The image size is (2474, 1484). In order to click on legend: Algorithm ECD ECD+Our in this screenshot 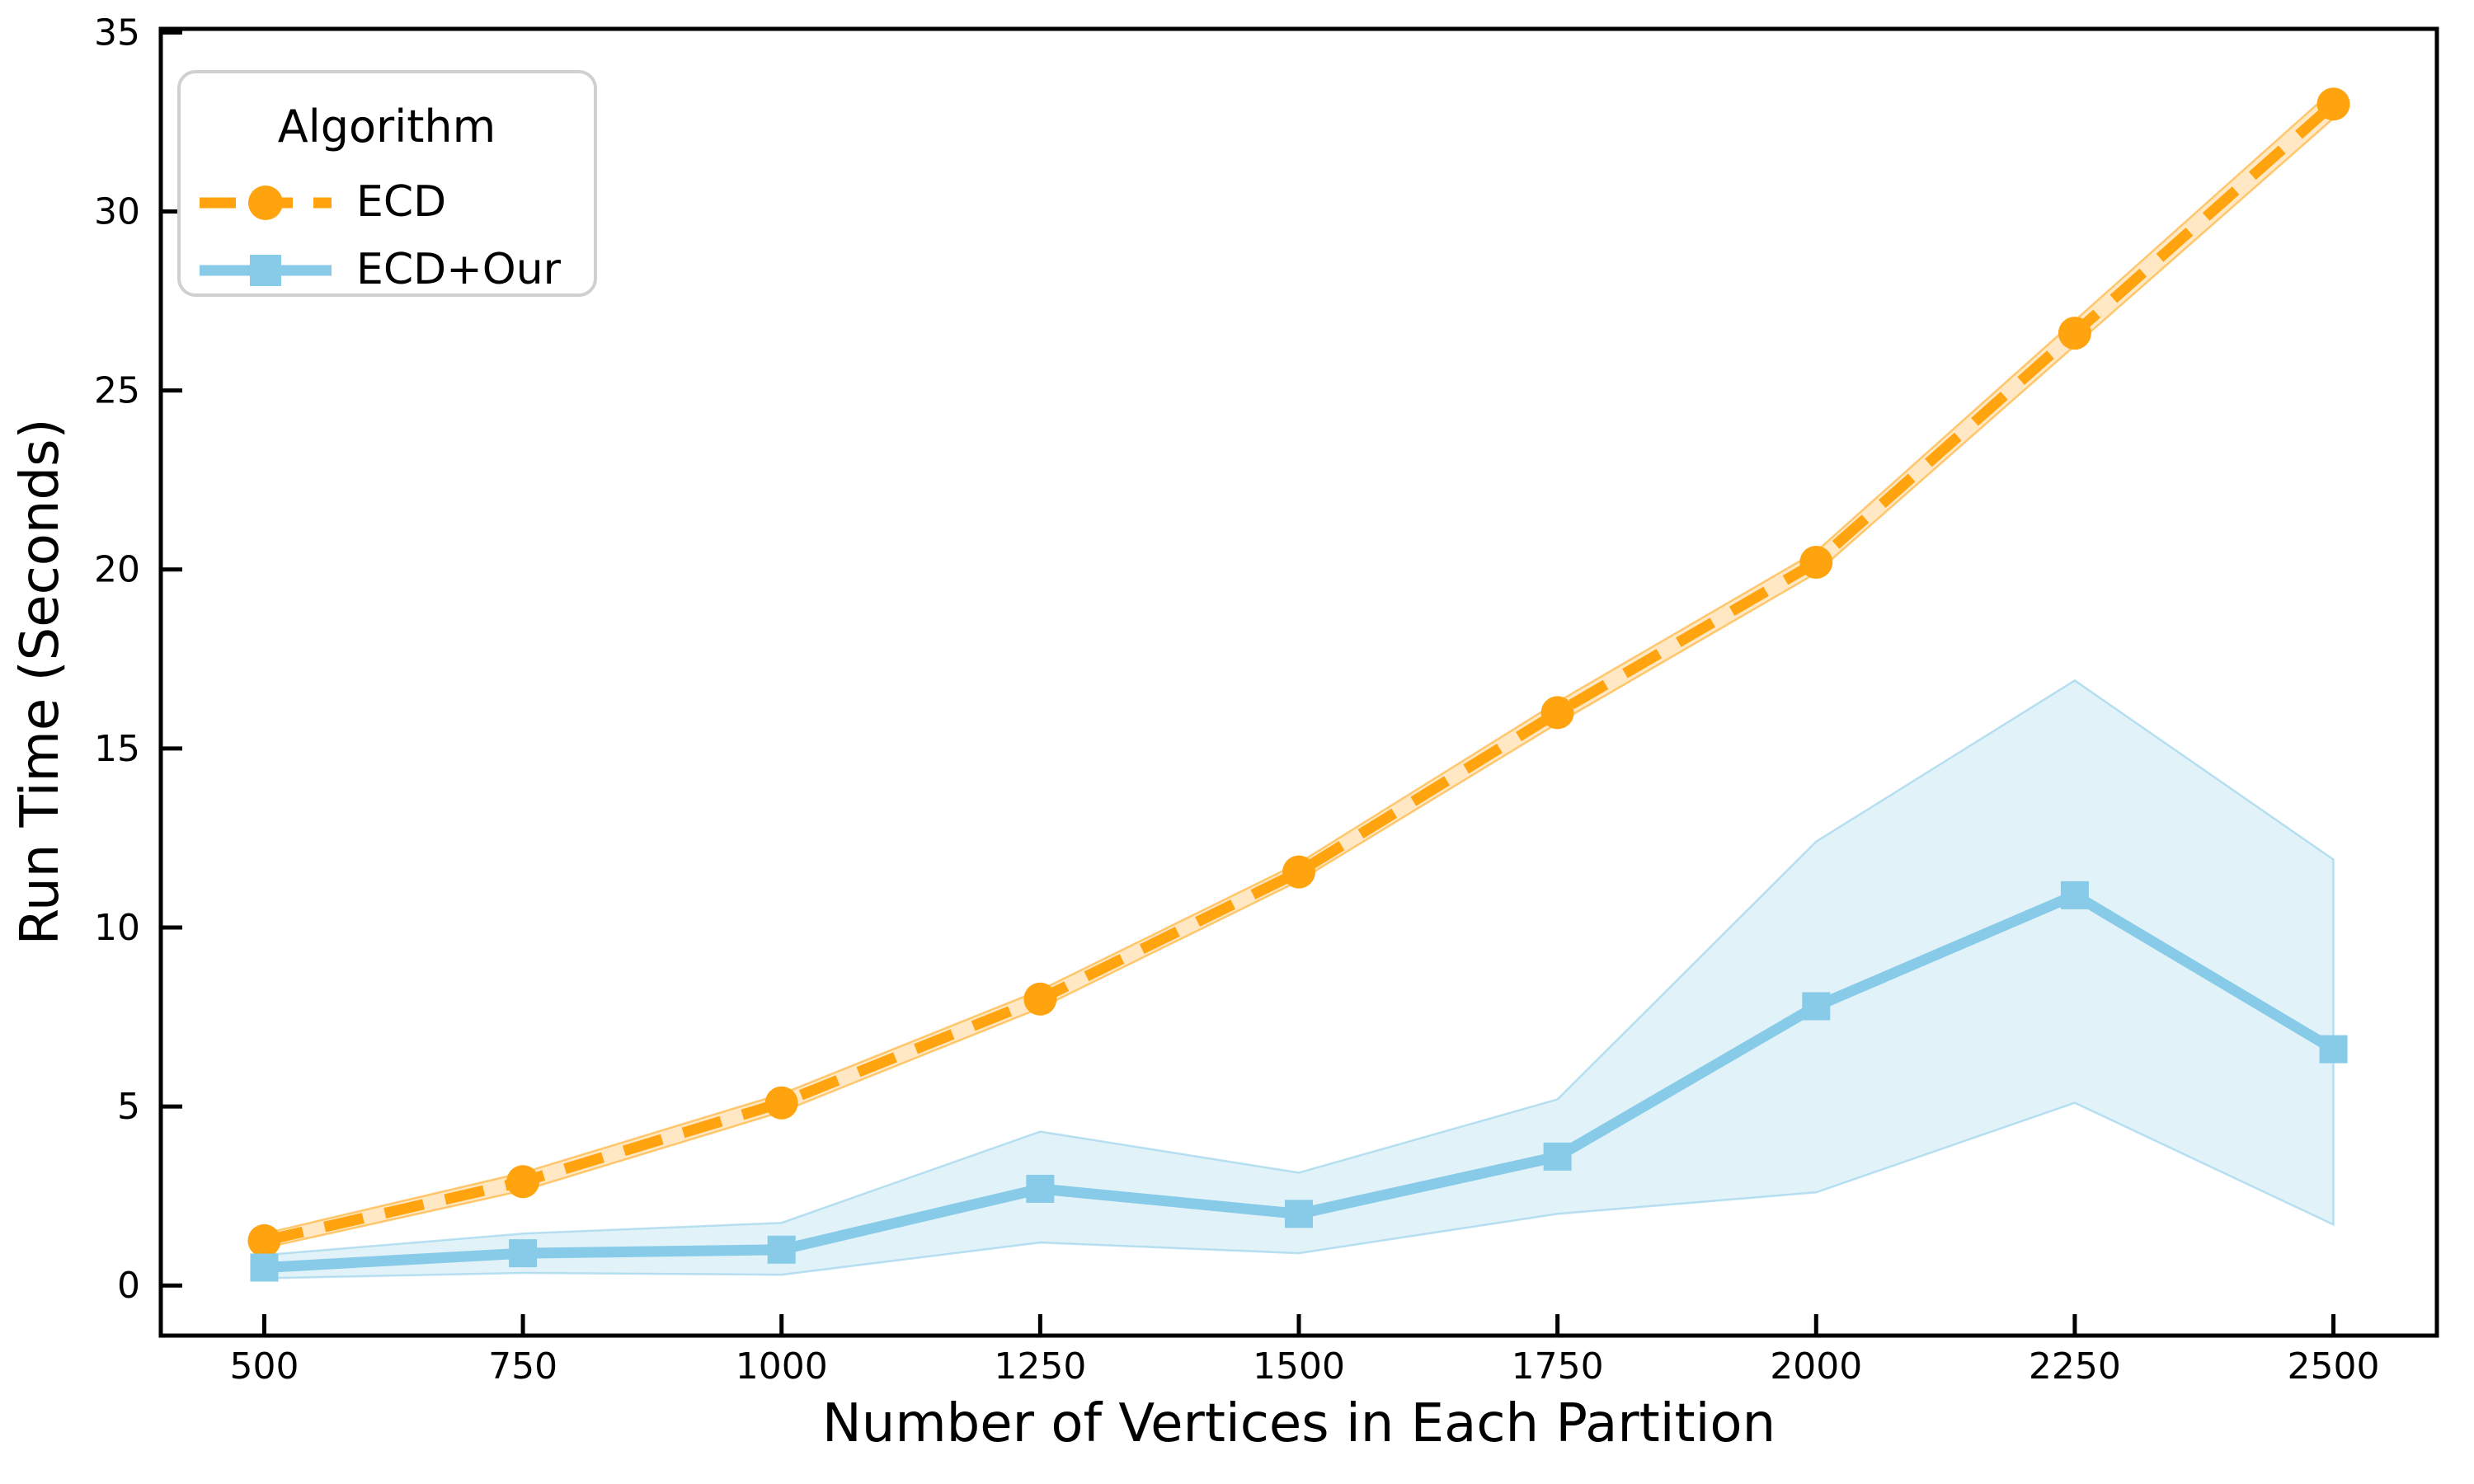, I will do `click(387, 183)`.